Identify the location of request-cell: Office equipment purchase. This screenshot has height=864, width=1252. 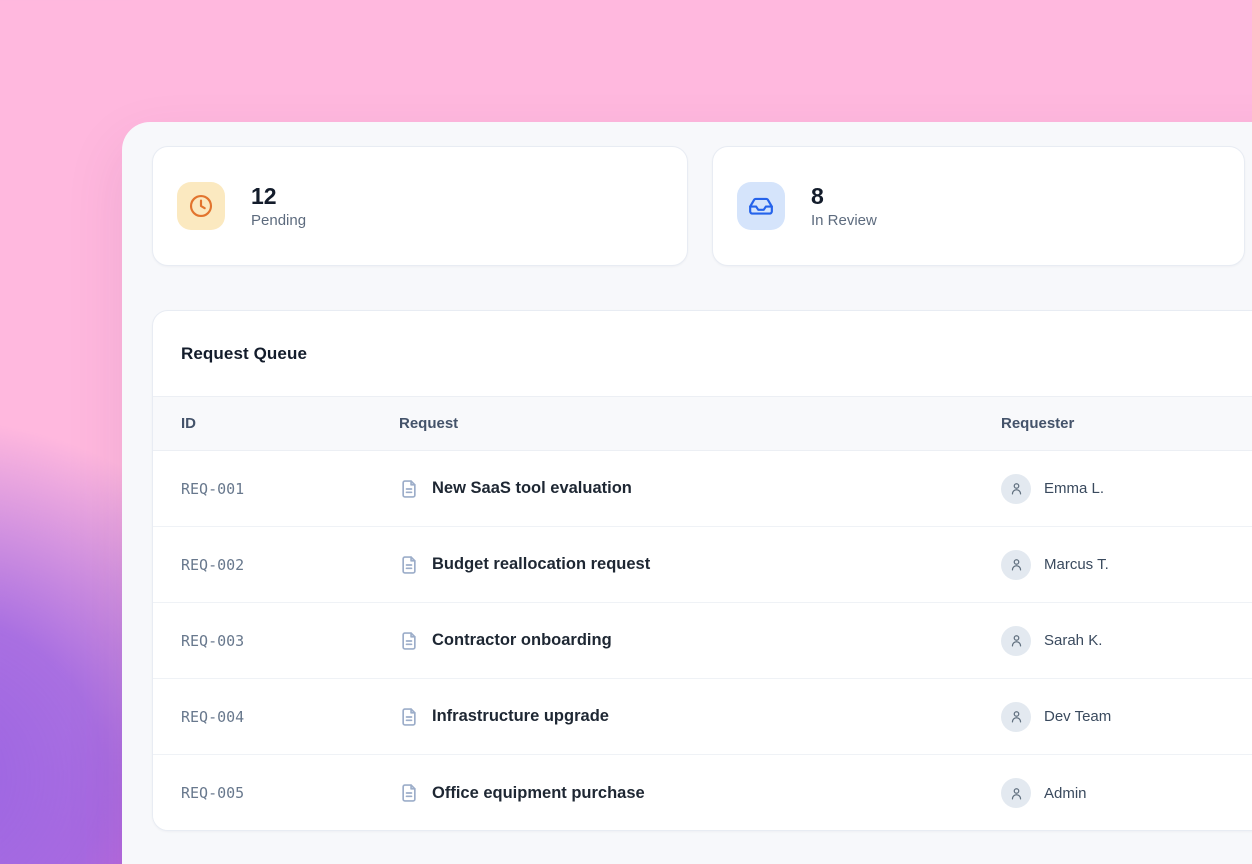
(700, 793).